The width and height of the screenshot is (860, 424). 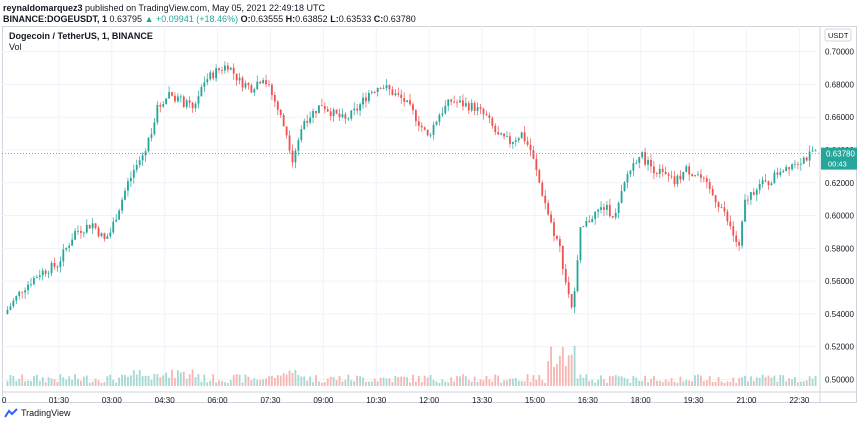 What do you see at coordinates (191, 19) in the screenshot?
I see `price-change: ▲ +0.09941 (+18.46%)` at bounding box center [191, 19].